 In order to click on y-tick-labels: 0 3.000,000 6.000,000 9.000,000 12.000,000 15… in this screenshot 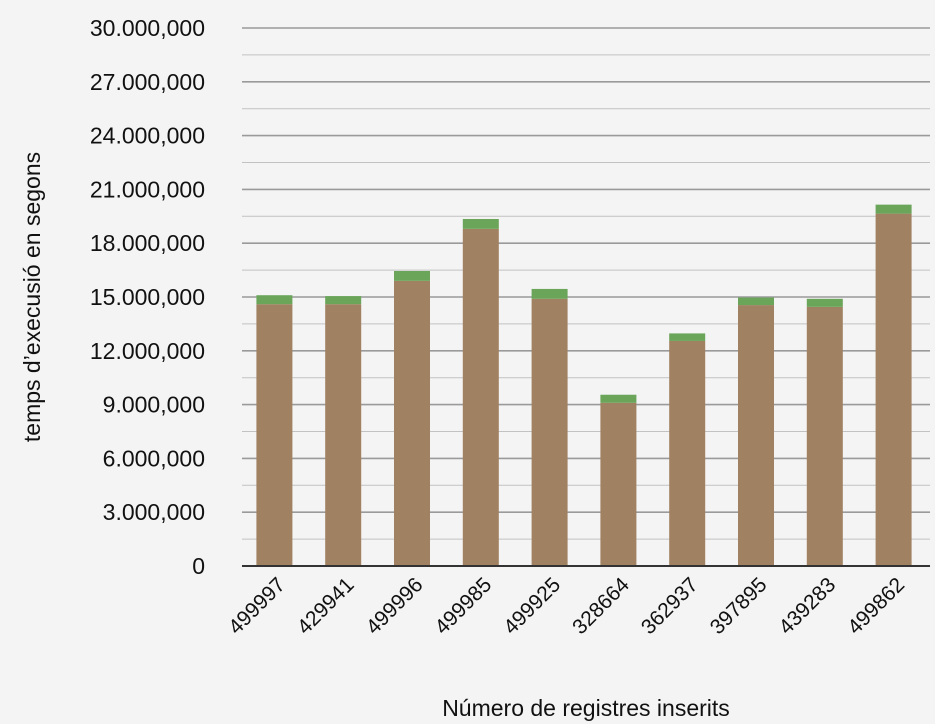, I will do `click(147, 297)`.